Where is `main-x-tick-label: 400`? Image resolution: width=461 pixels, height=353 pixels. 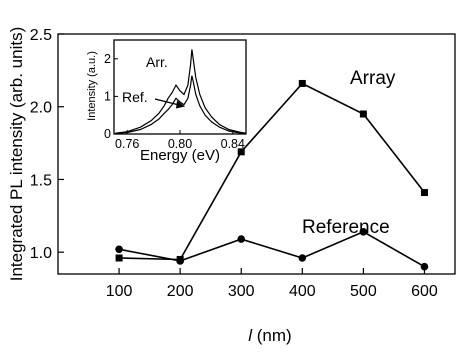 main-x-tick-label: 400 is located at coordinates (302, 291).